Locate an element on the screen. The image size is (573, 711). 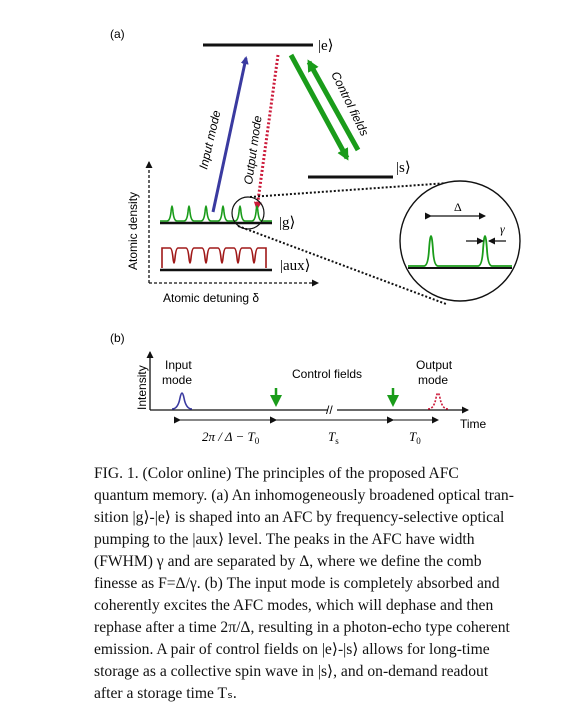
b-input-mode-label-1: Input is located at coordinates (178, 365).